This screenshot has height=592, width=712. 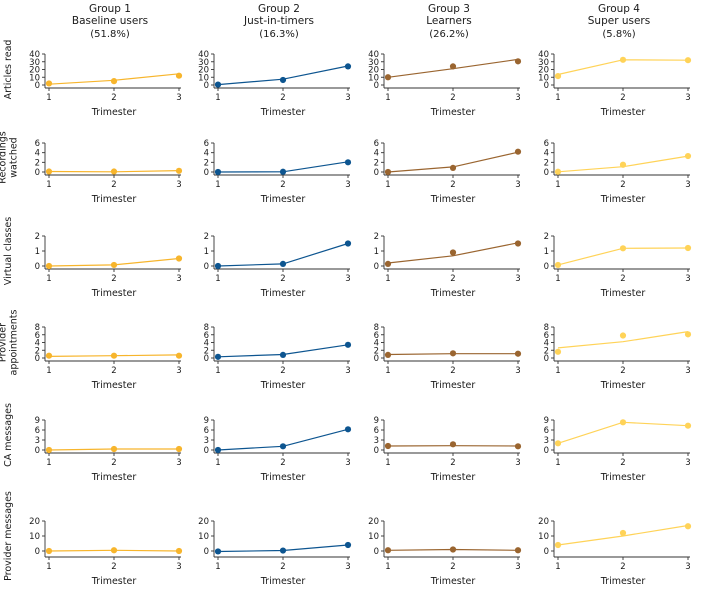 I want to click on group-title: Group 4, so click(x=619, y=9).